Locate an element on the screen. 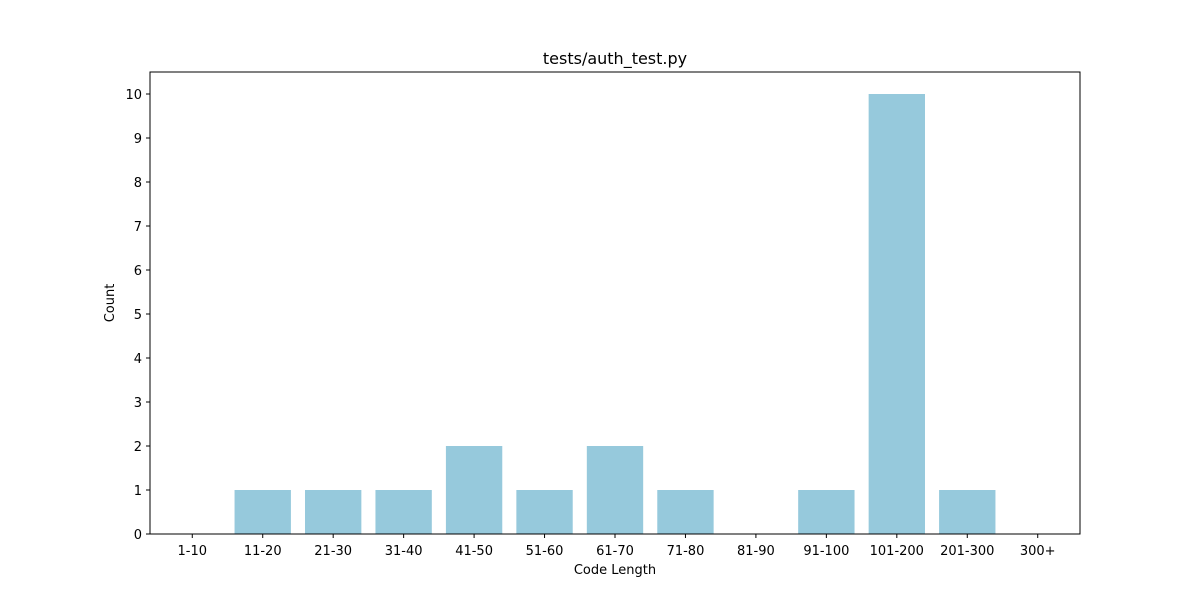 The image size is (1200, 600). x-tick-label: 51-60 is located at coordinates (545, 551).